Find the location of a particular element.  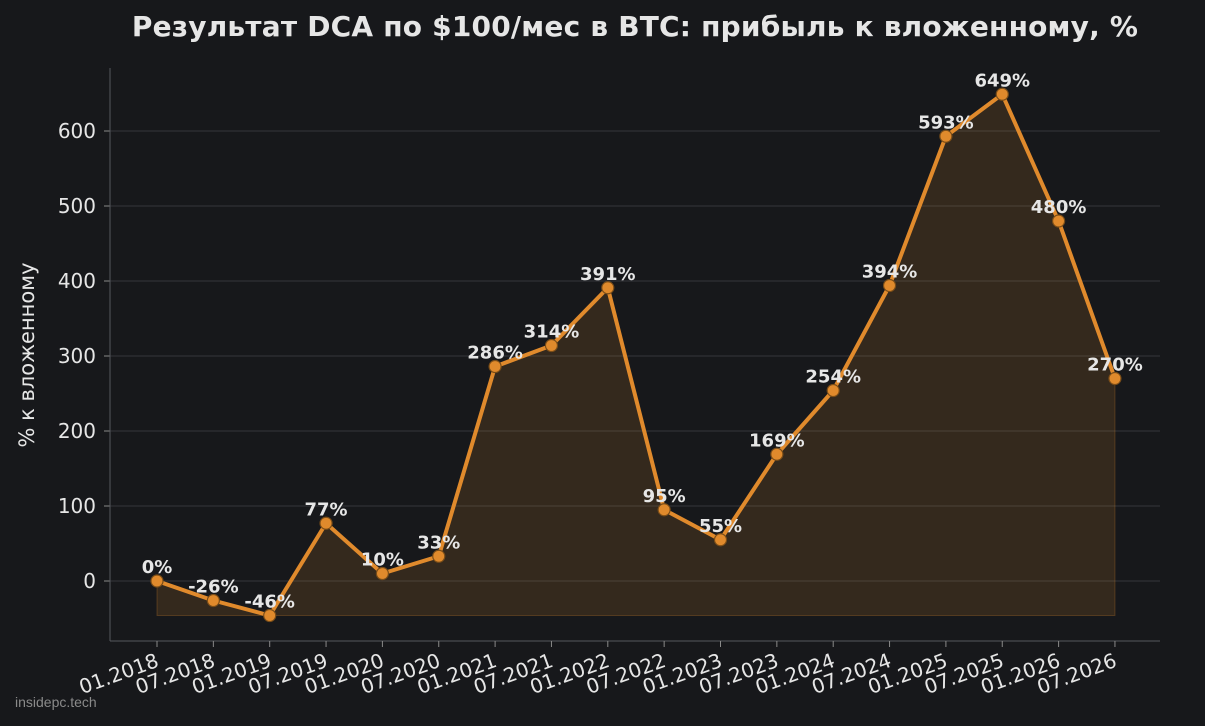

y-tick-label: 0 is located at coordinates (89, 581).